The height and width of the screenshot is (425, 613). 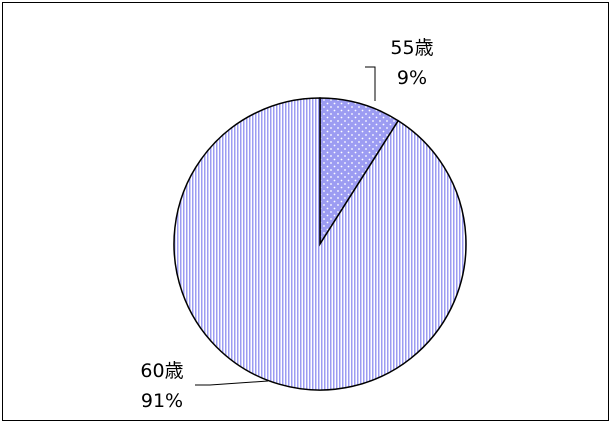 What do you see at coordinates (412, 78) in the screenshot?
I see `slice-percent-55: 9%` at bounding box center [412, 78].